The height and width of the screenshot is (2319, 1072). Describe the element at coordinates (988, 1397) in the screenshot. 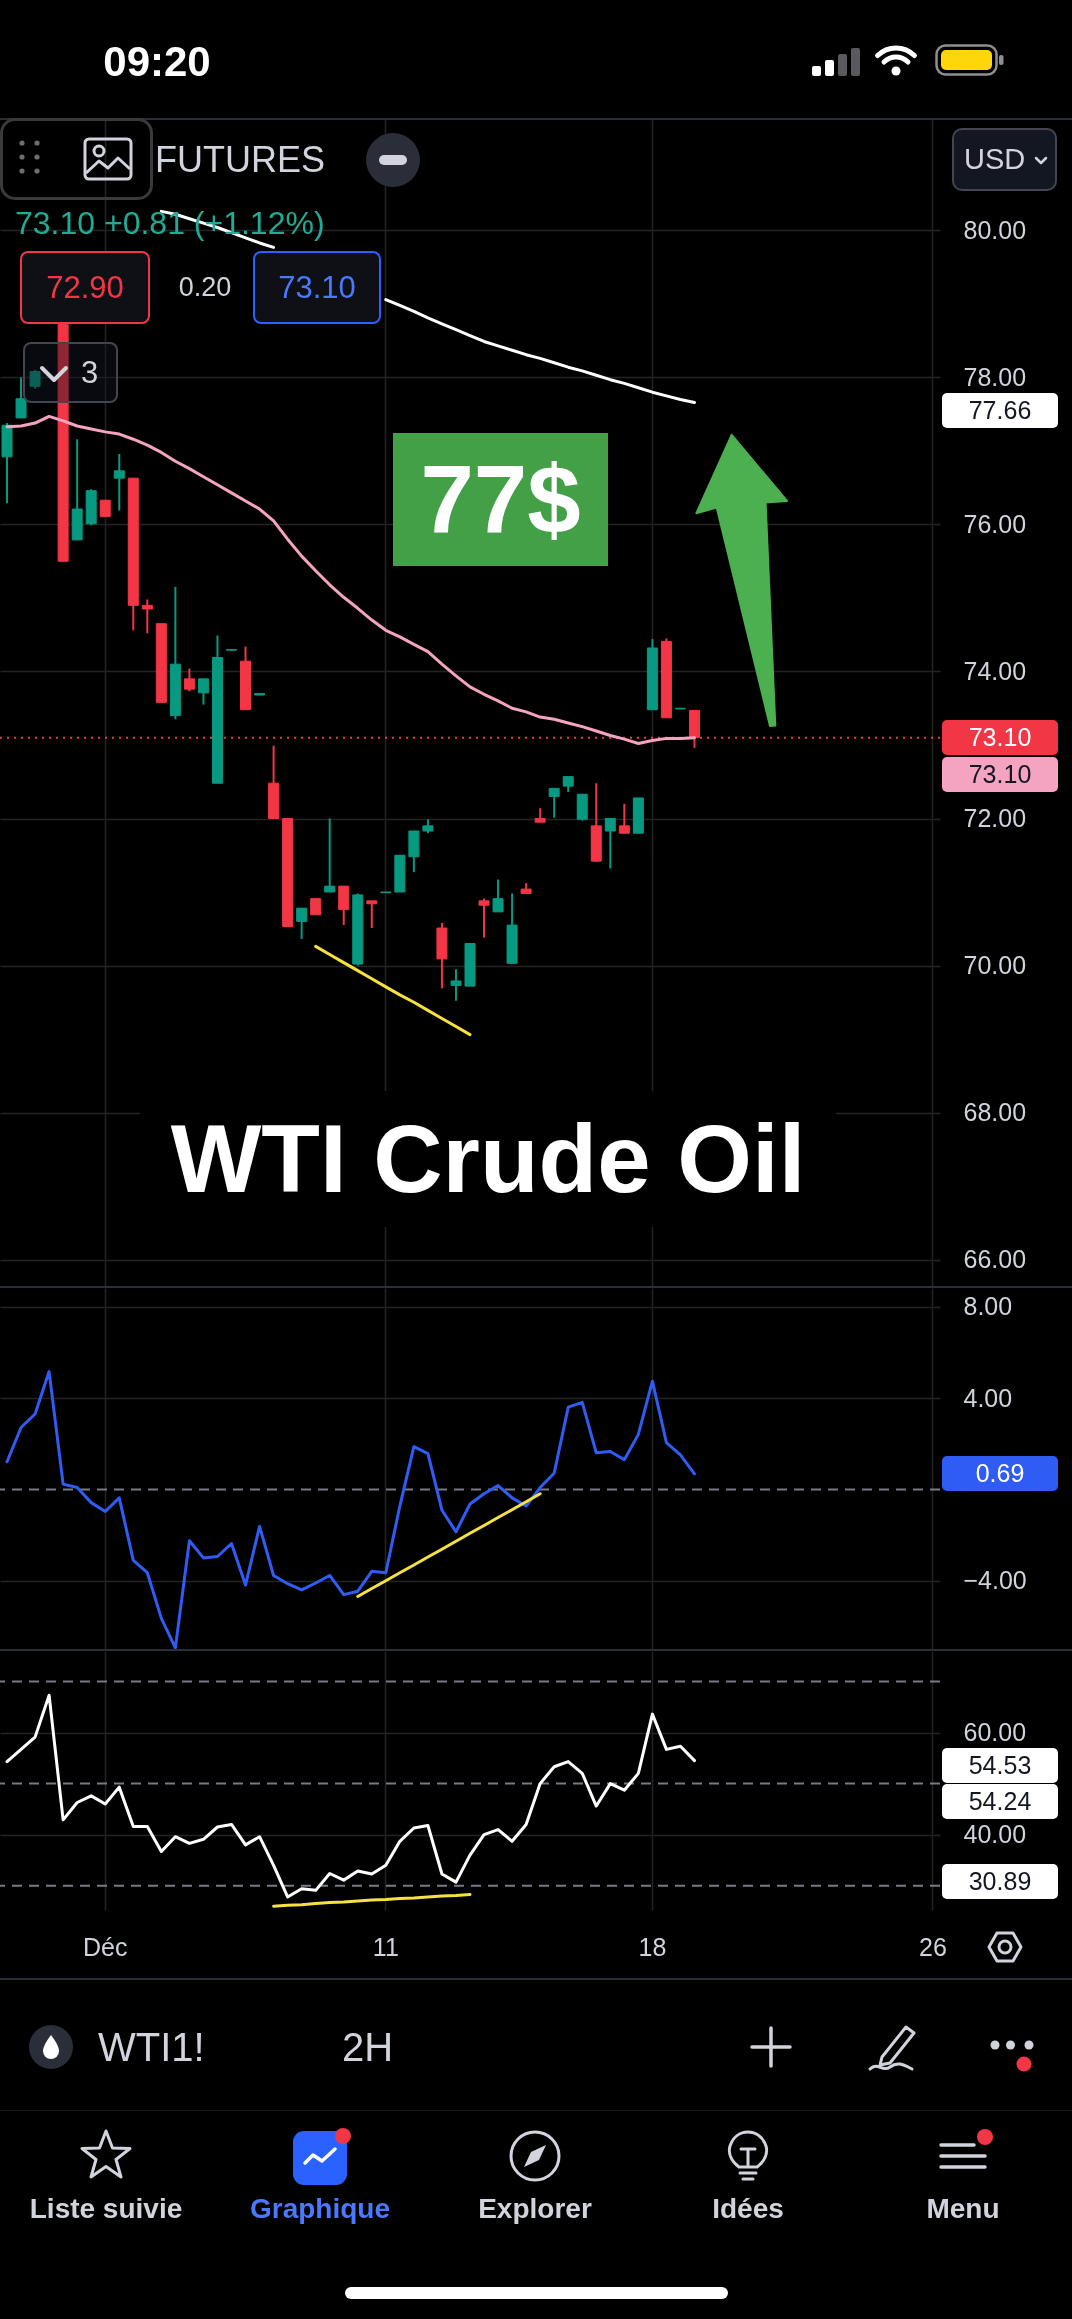

I see `y-tick-label: 4.00` at that location.